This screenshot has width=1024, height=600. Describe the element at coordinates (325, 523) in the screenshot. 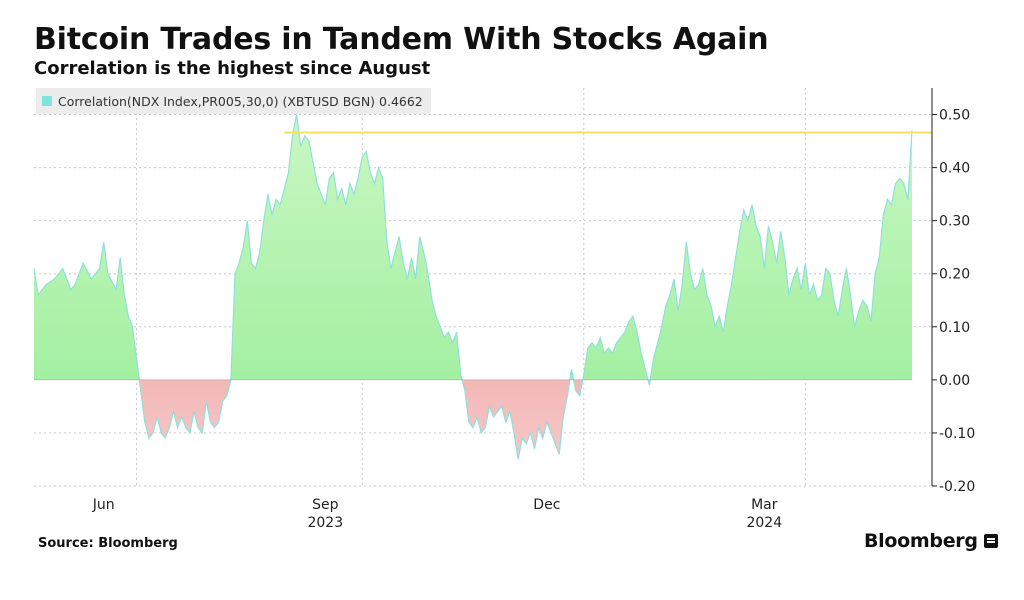

I see `x-tick-year-label: 2023` at that location.